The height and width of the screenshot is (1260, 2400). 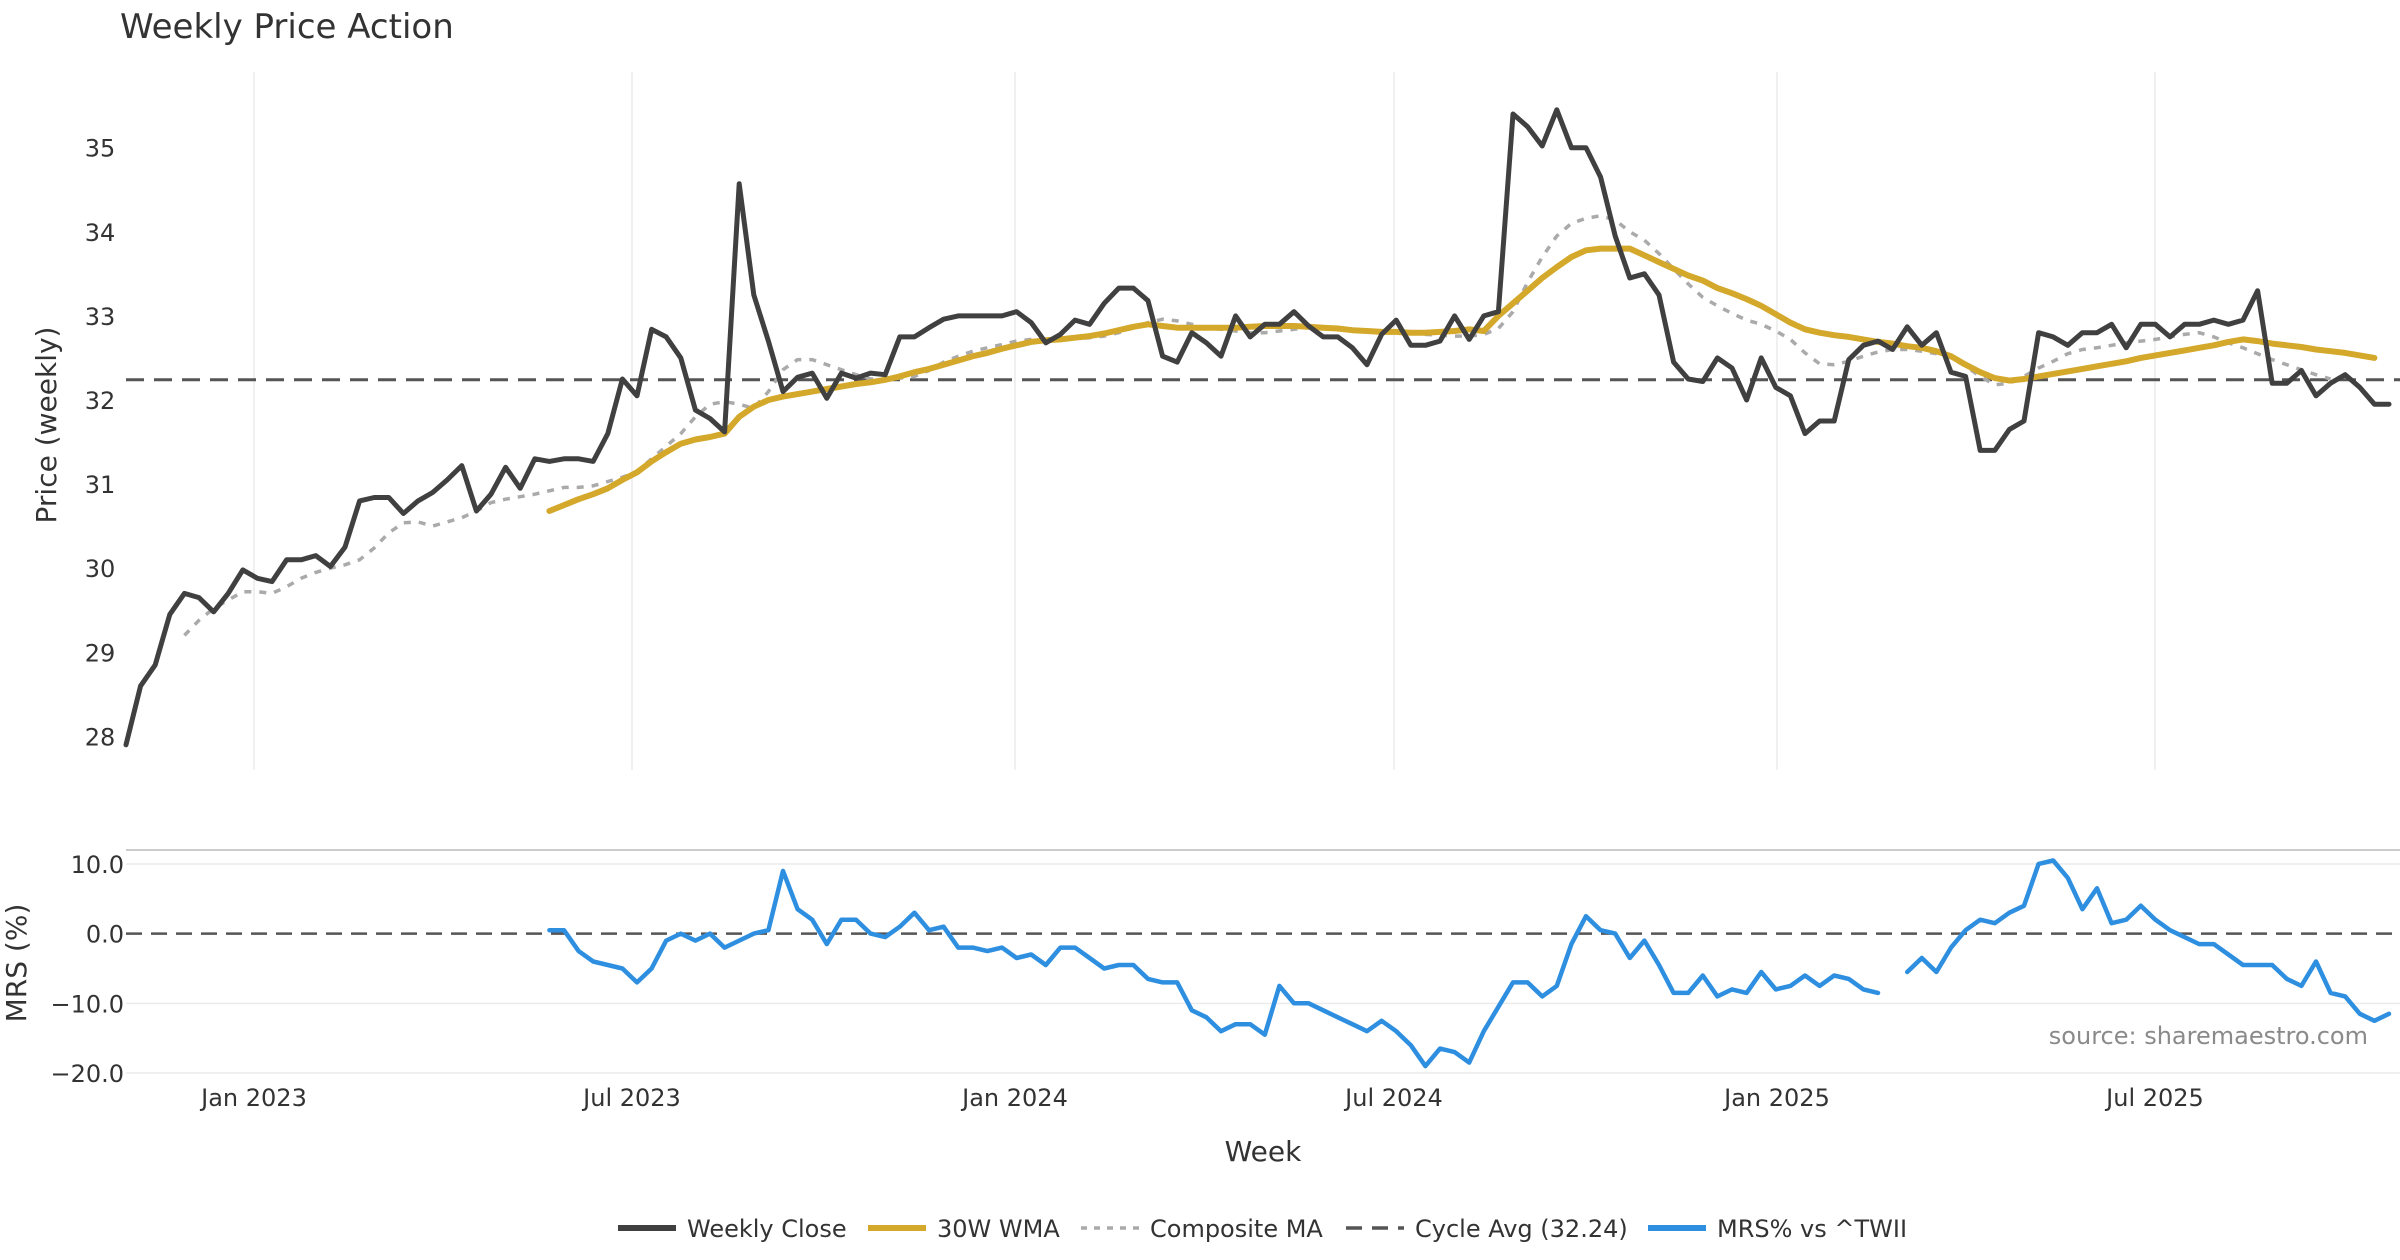 I want to click on x-tick-label: Jul 2024, so click(x=1393, y=1098).